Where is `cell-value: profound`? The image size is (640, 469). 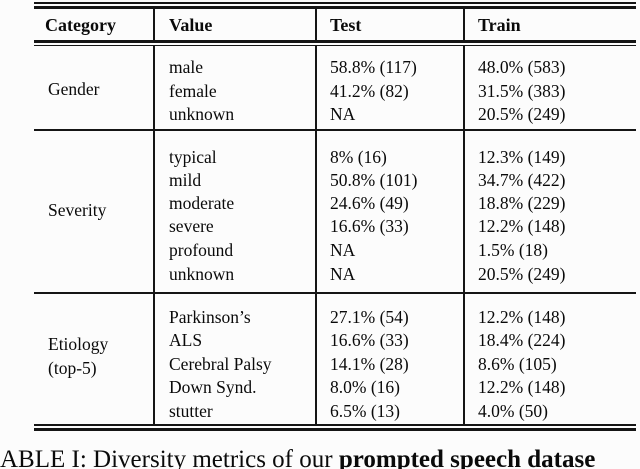 cell-value: profound is located at coordinates (201, 250).